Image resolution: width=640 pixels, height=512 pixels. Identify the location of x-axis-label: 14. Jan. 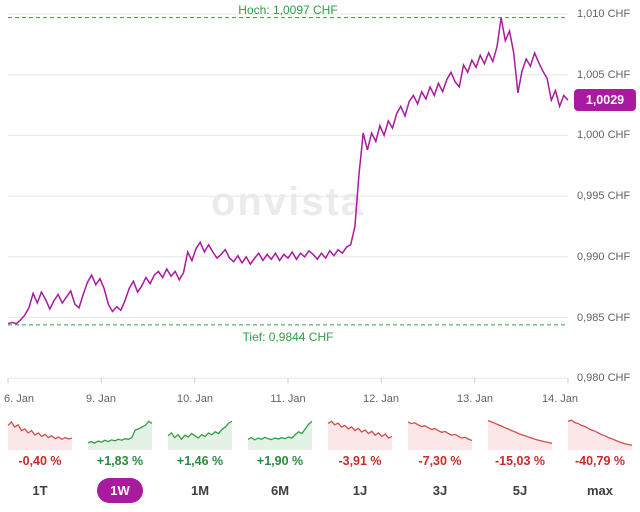
(560, 399).